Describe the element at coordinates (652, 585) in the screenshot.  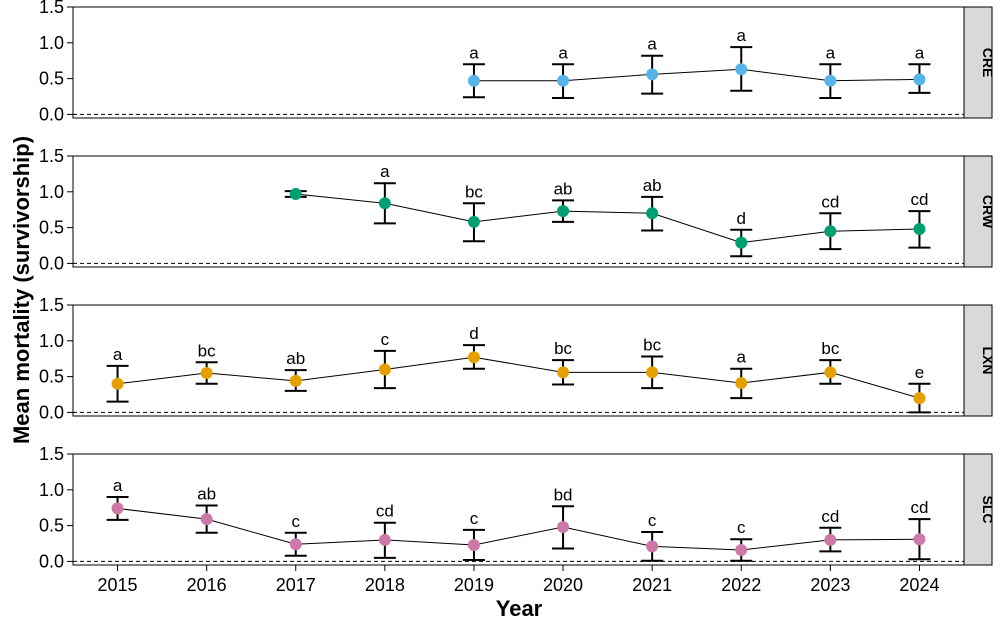
I see `x-tick-label: 2021` at that location.